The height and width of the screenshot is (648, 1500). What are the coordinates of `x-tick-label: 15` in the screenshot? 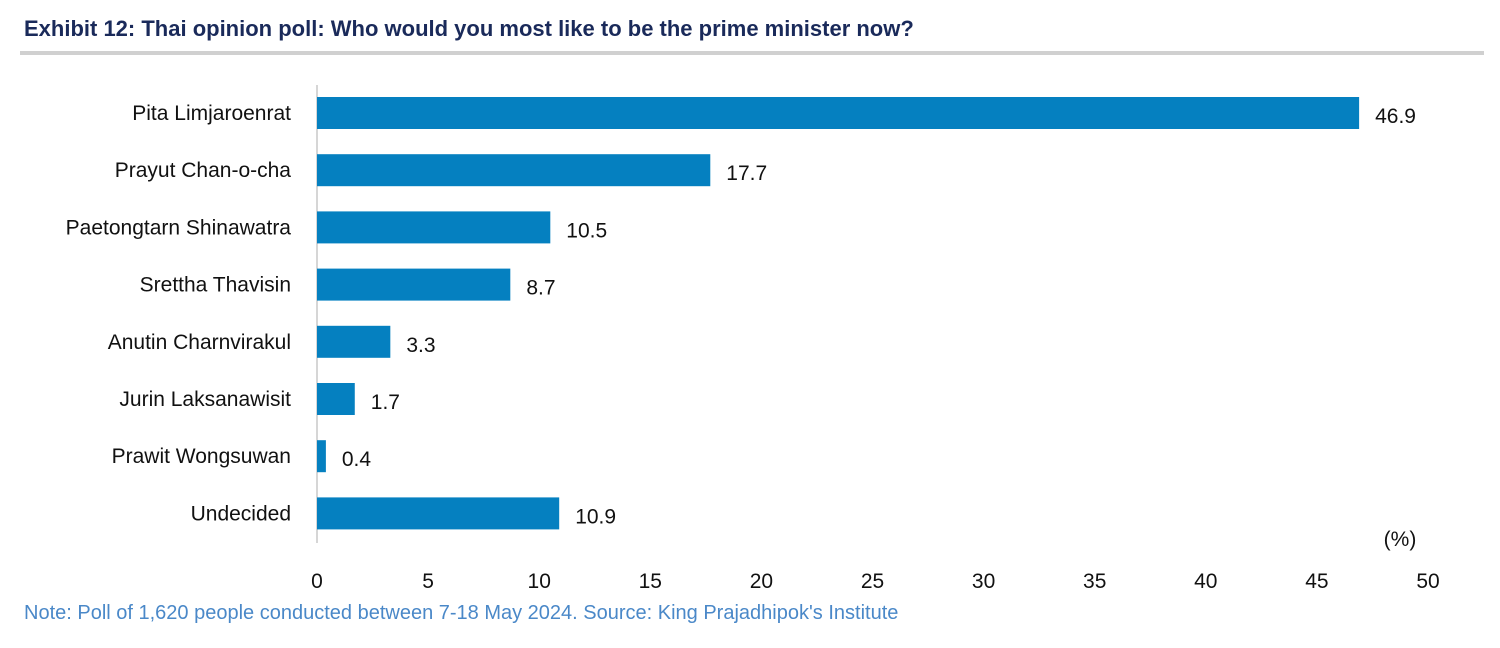 It's located at (650, 581).